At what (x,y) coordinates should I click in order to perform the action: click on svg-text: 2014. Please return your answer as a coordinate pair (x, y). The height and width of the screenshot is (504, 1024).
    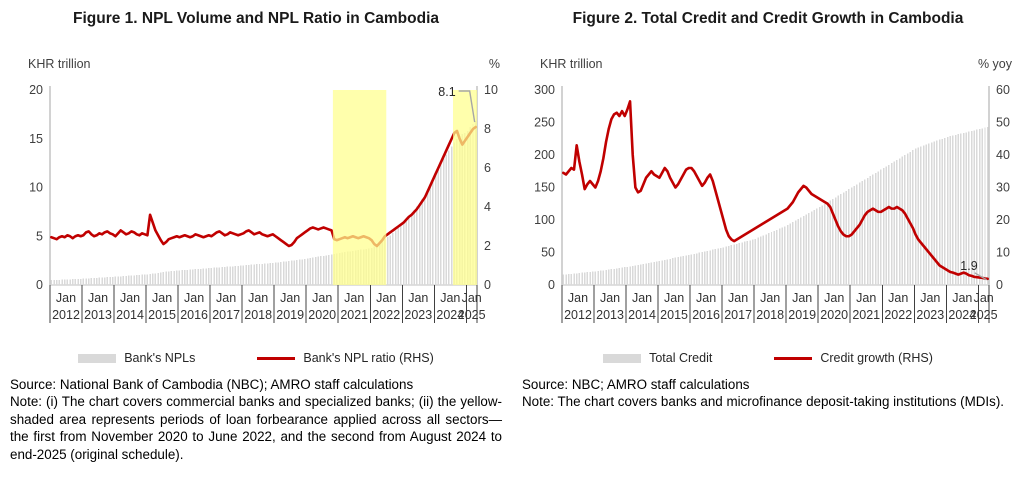
    Looking at the image, I should click on (130, 315).